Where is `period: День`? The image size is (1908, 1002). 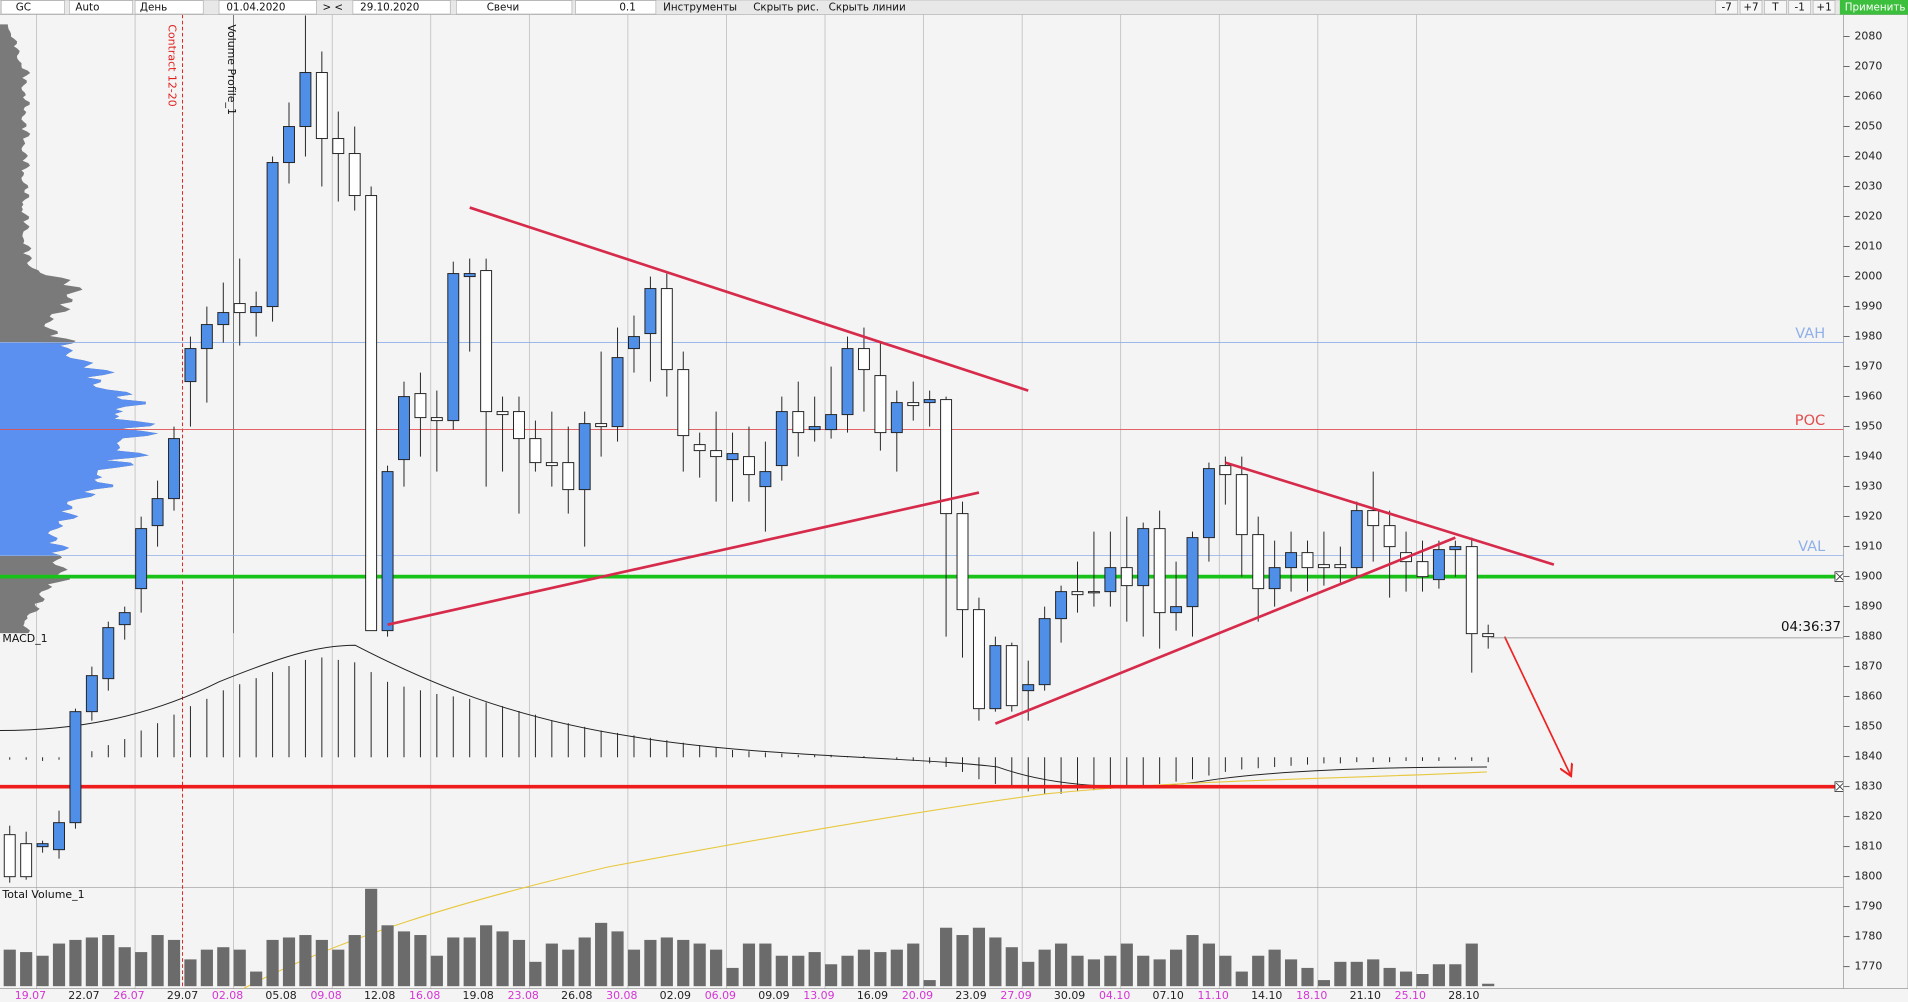 period: День is located at coordinates (153, 7).